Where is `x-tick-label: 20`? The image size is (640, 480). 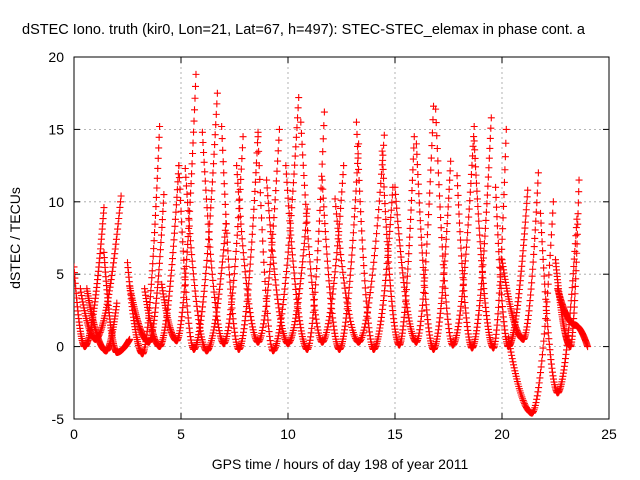 x-tick-label: 20 is located at coordinates (502, 434).